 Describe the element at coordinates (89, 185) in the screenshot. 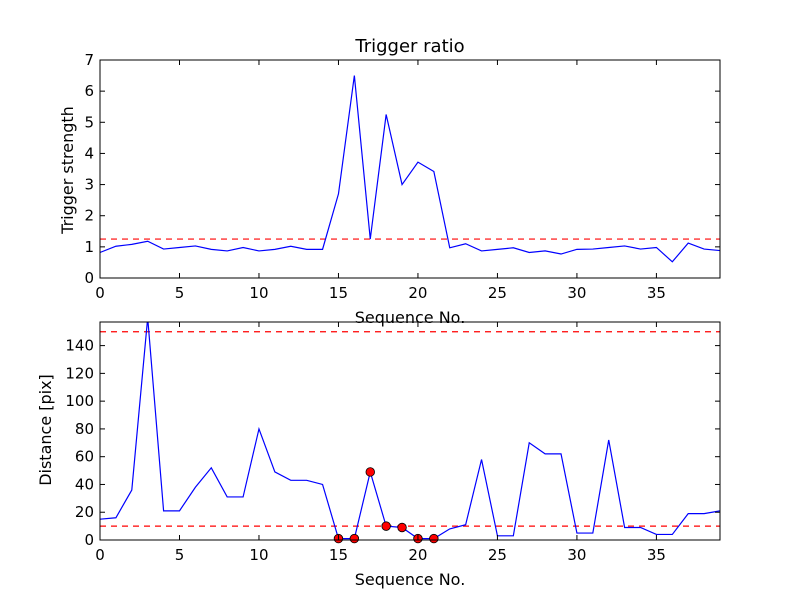

I see `y-tick-label: 3` at that location.